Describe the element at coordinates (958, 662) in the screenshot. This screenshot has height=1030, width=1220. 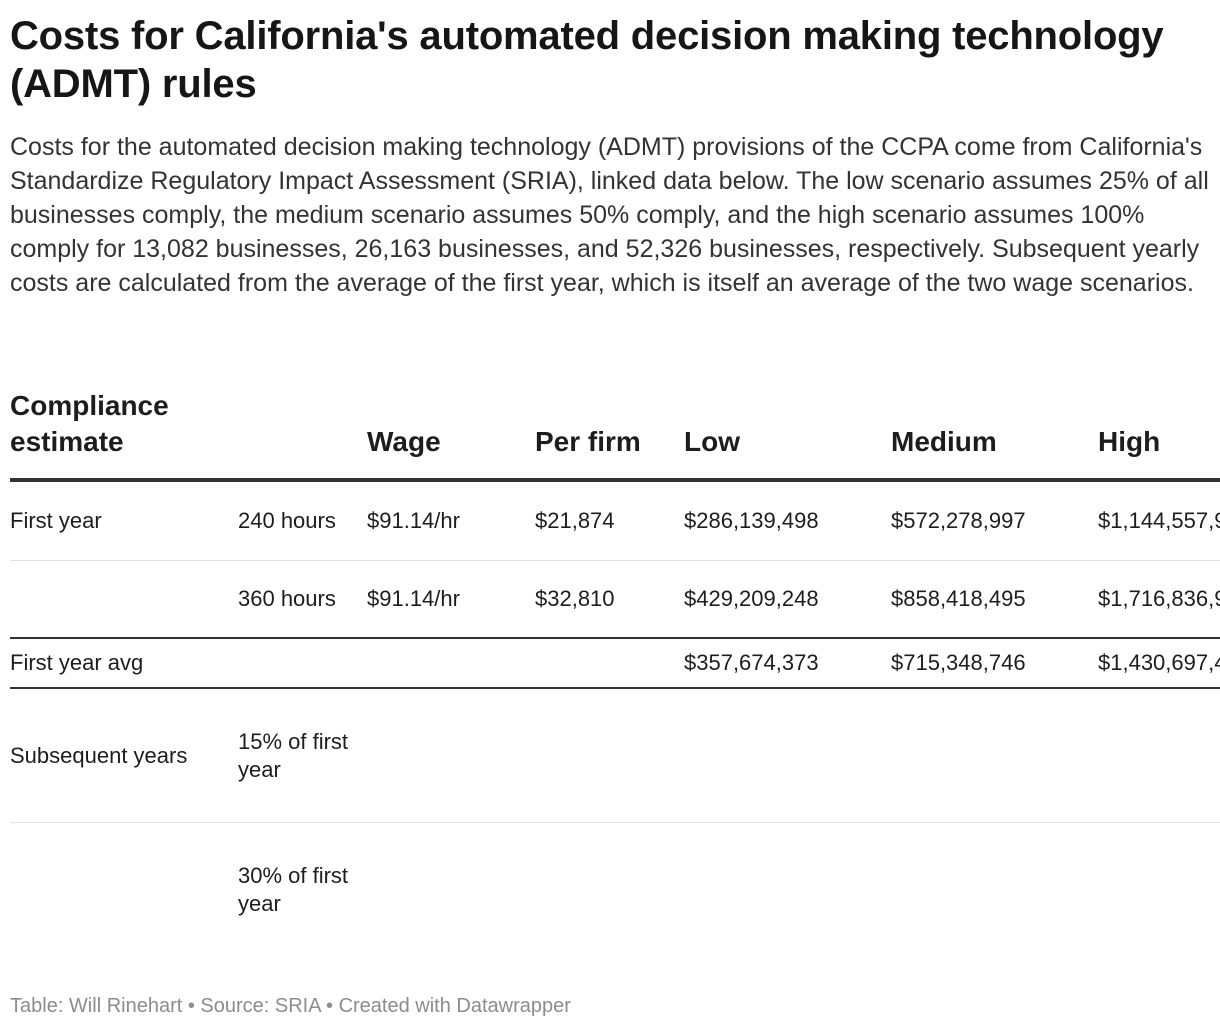
I see `table-cell: $715,348,746` at that location.